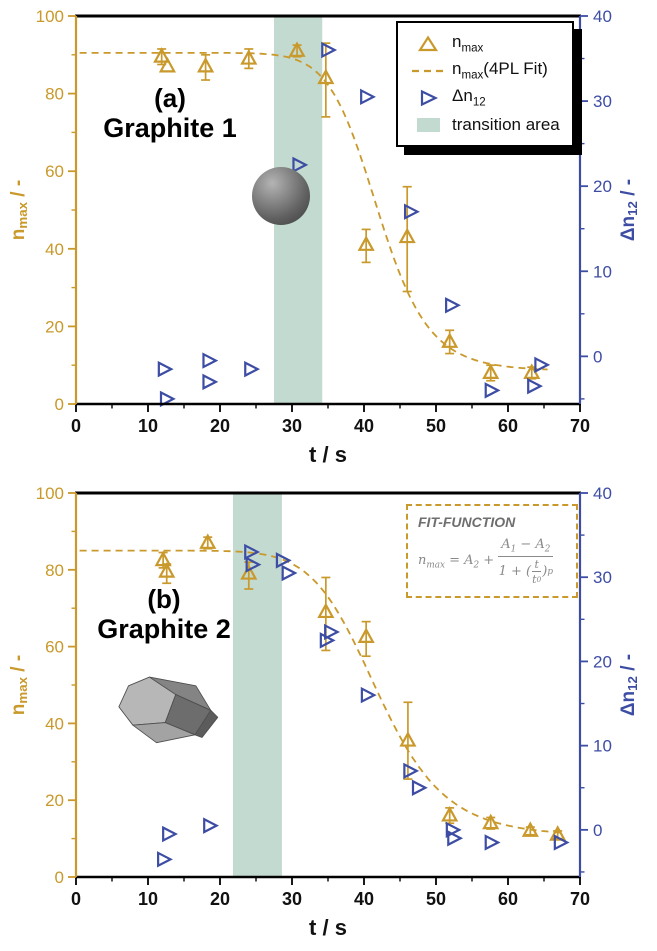 This screenshot has width=657, height=951. I want to click on legend-item-fit: nmax(4PL Fit), so click(485, 70).